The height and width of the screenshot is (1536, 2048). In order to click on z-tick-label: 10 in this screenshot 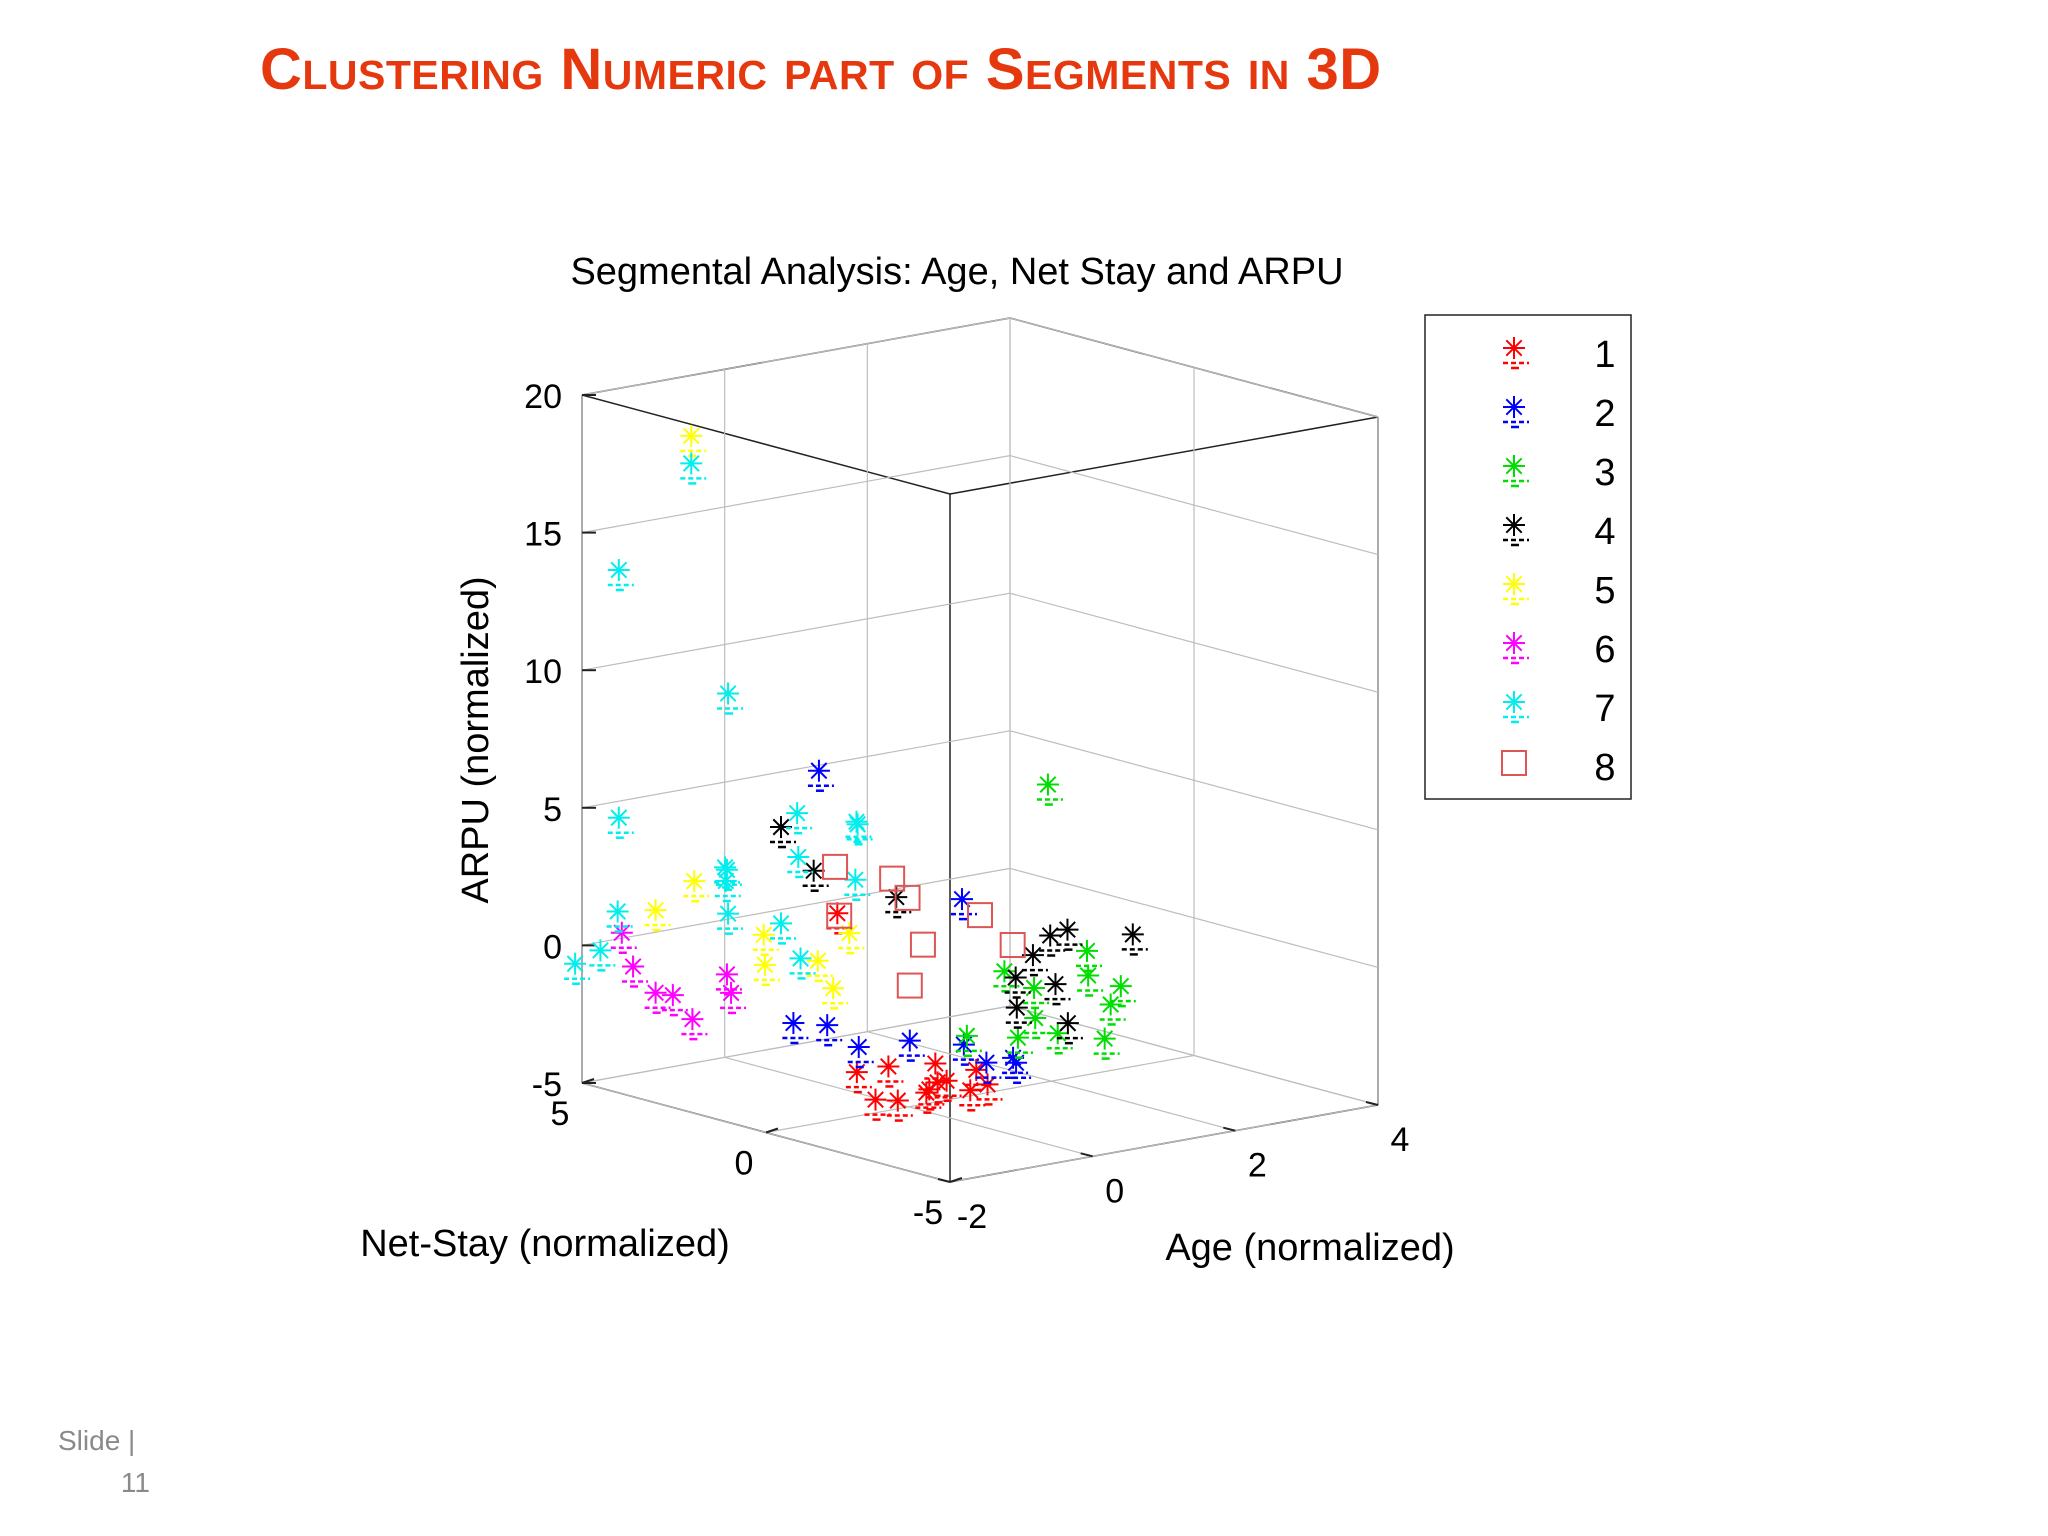, I will do `click(543, 672)`.